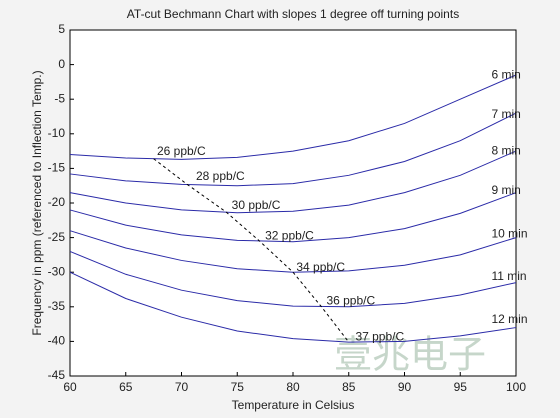 Image resolution: width=560 pixels, height=418 pixels. Describe the element at coordinates (509, 319) in the screenshot. I see `curve-label: 12 min` at that location.